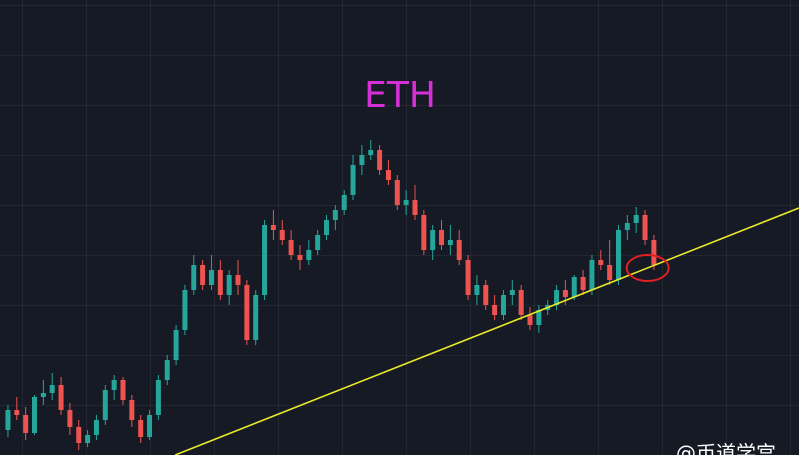 The image size is (799, 455). I want to click on chart-title: ETH, so click(400, 95).